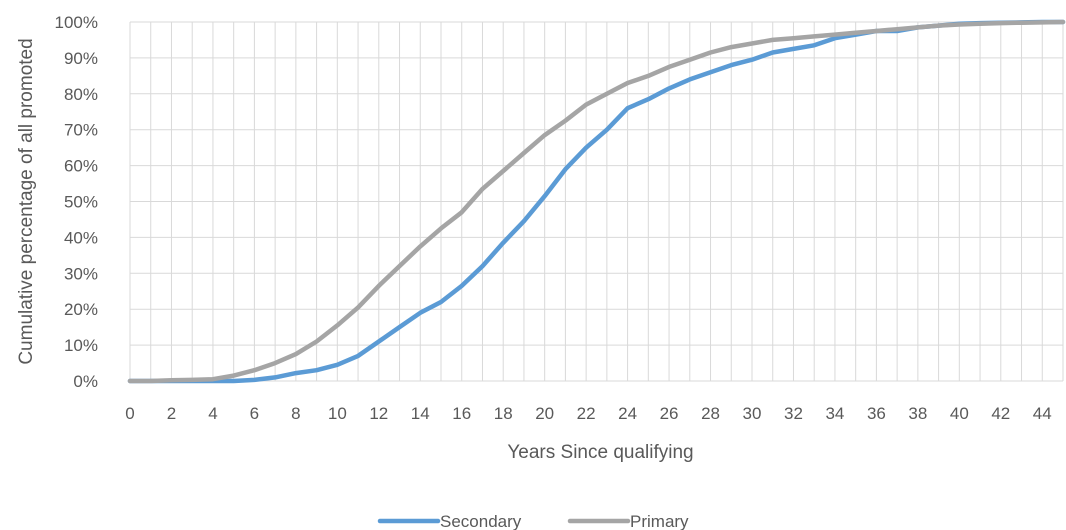 This screenshot has height=530, width=1066. I want to click on y-axis-ticks: 0% 10% 20% 30% 40% 50% 60% 70% 80% 90% 100%, so click(76, 202).